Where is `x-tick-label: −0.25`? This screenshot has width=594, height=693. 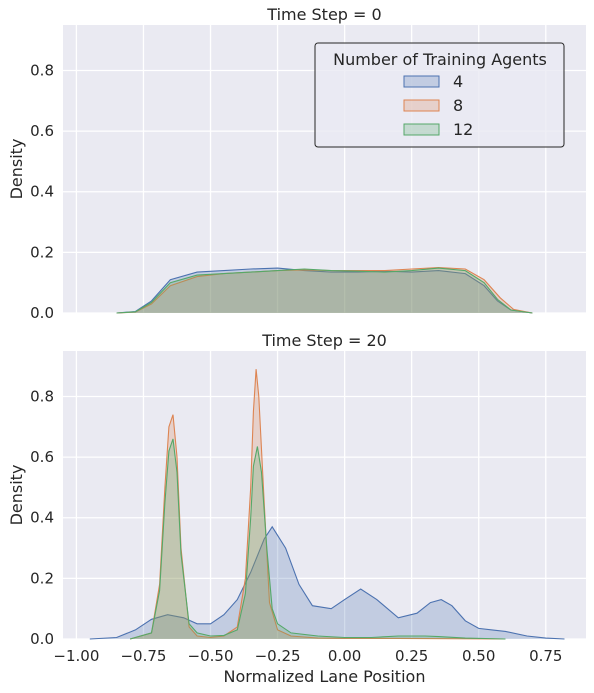 x-tick-label: −0.25 is located at coordinates (278, 656).